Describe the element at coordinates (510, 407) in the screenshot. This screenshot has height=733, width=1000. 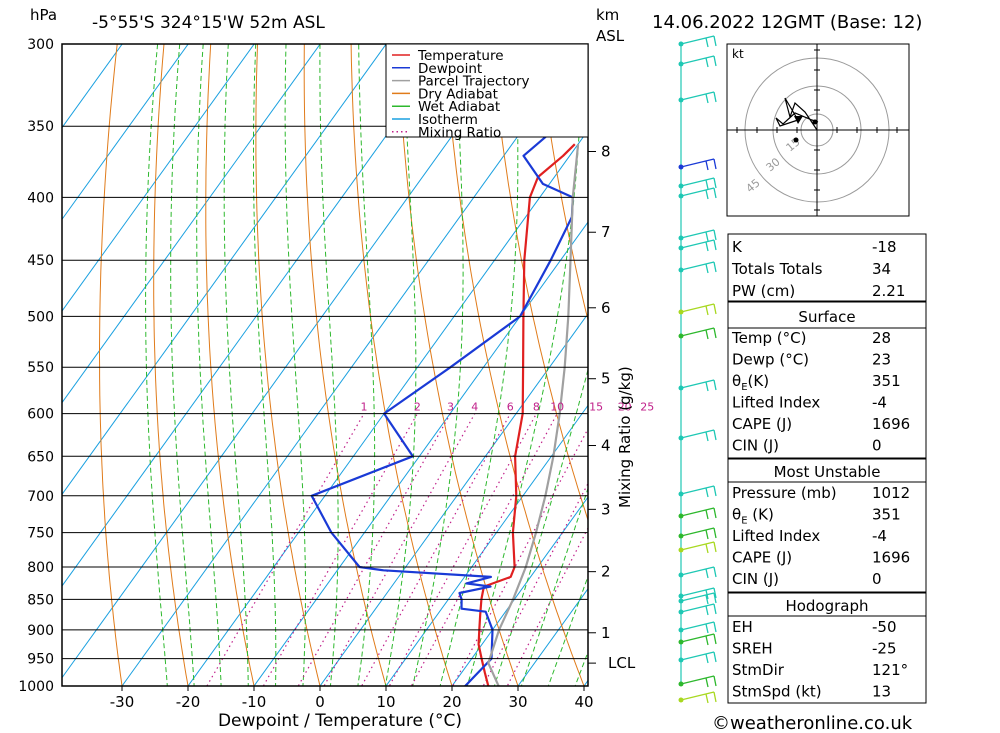
I see `mixing-ratio-tick-label: 6` at that location.